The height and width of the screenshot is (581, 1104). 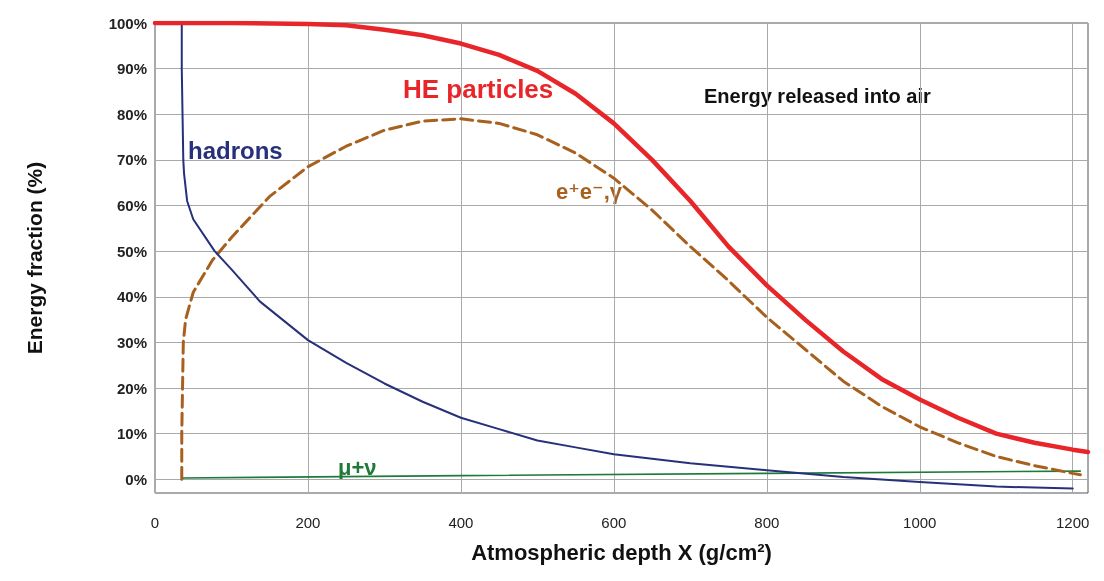 What do you see at coordinates (767, 522) in the screenshot?
I see `x-tick-label: 800` at bounding box center [767, 522].